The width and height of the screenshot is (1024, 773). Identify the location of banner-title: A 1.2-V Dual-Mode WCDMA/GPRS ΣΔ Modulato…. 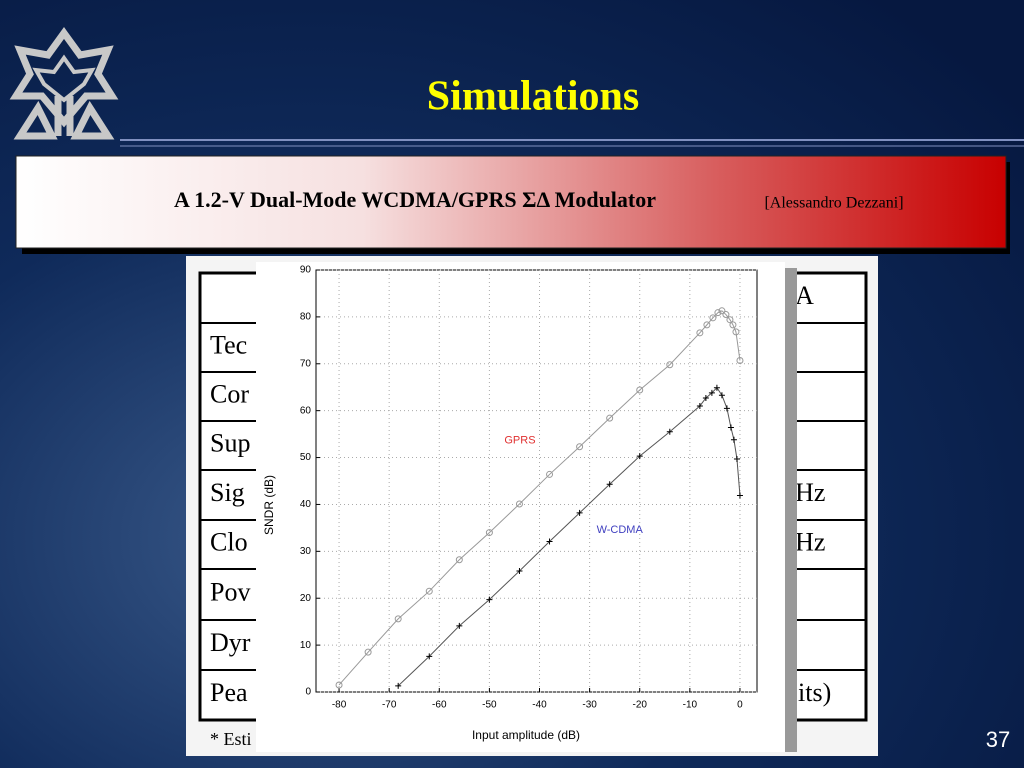
(415, 199).